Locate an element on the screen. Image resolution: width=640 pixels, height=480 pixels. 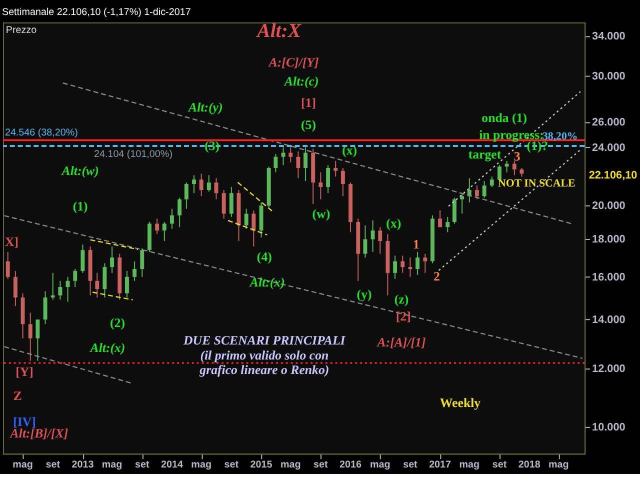
annotation: [2] is located at coordinates (403, 316).